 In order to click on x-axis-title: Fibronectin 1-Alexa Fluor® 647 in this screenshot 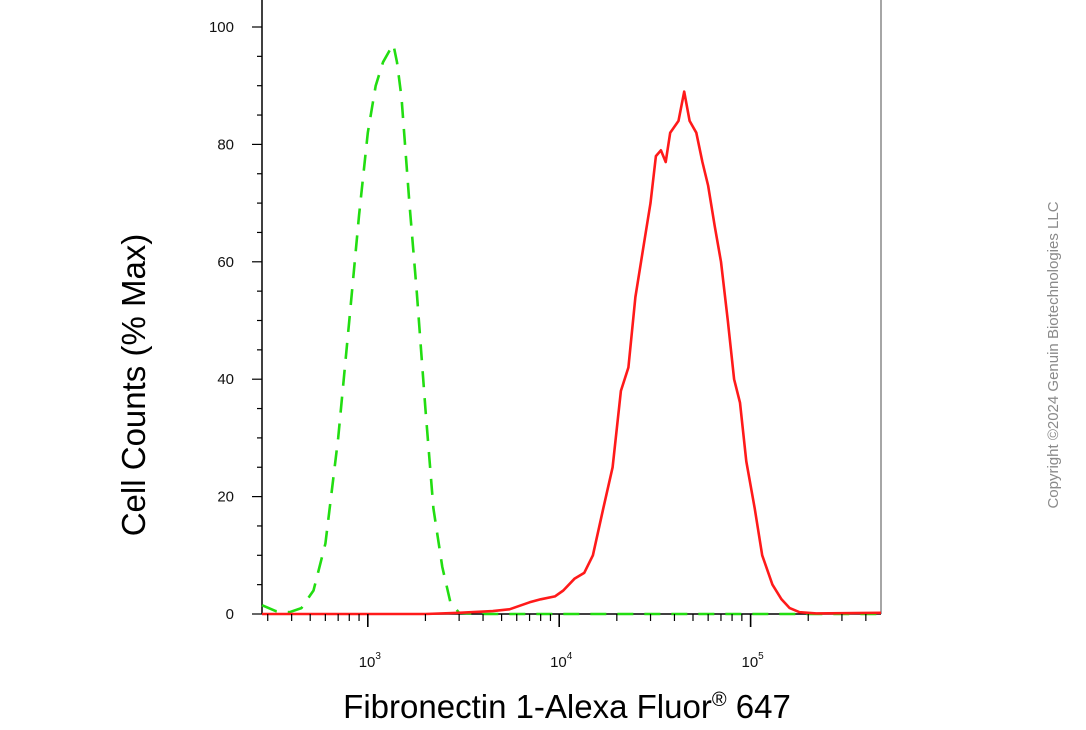, I will do `click(567, 706)`.